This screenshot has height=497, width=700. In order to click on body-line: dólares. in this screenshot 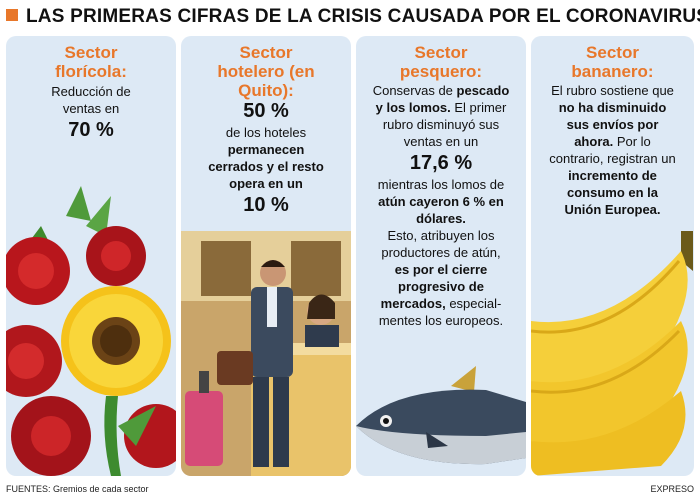, I will do `click(441, 218)`.